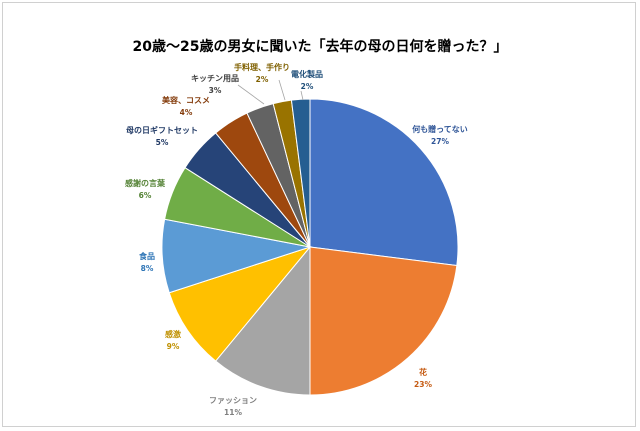  What do you see at coordinates (440, 129) in the screenshot?
I see `data-label-1: 何も贈ってない` at bounding box center [440, 129].